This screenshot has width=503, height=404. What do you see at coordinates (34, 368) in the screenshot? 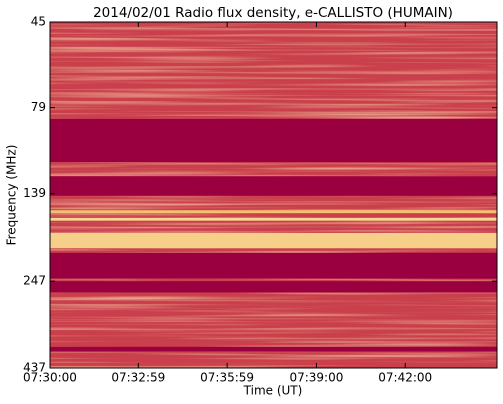
I see `y-tick-label: 437` at bounding box center [34, 368].